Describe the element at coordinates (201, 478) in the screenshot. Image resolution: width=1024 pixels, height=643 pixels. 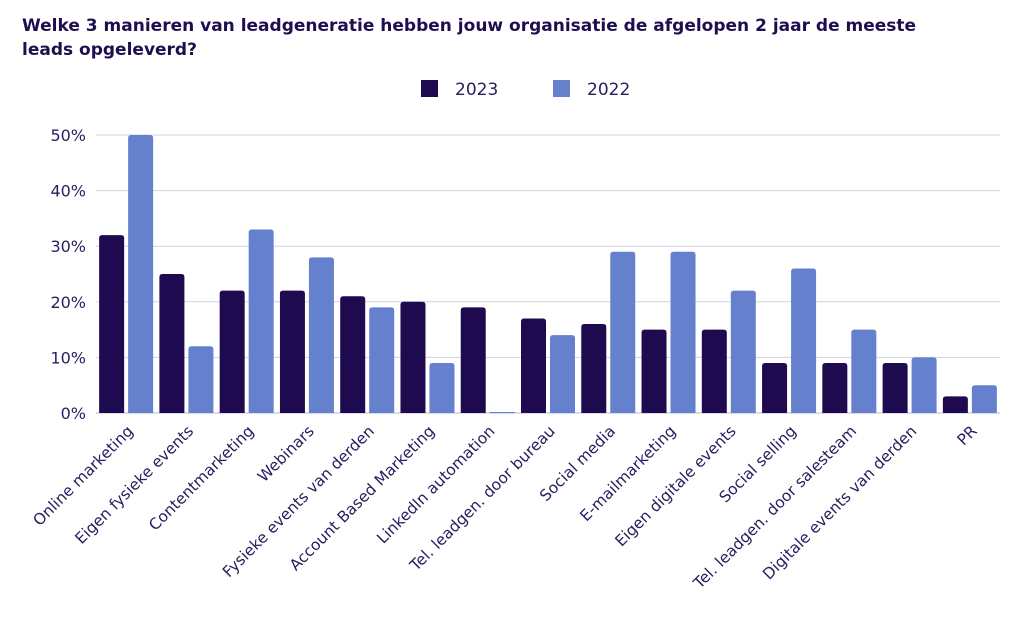
I see `x-tick-label: Contentmarketing` at that location.